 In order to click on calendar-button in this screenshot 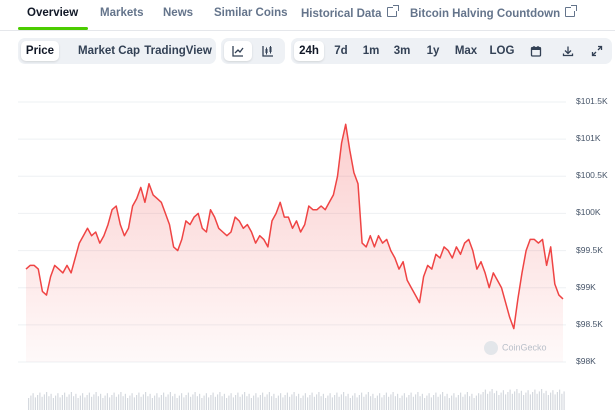, I will do `click(536, 51)`.